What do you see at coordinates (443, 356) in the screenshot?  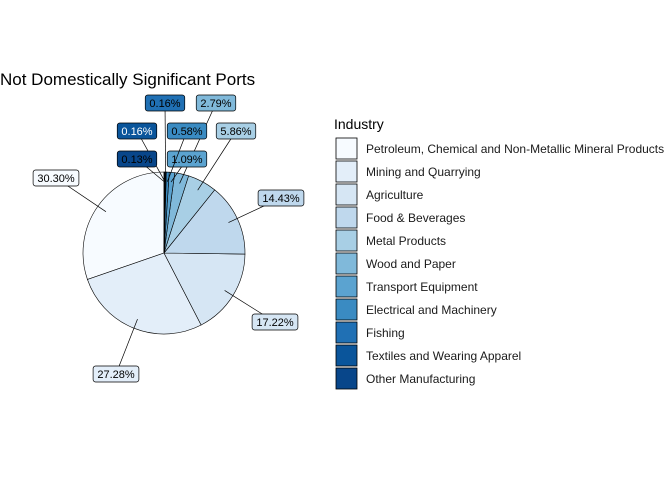 I see `legend-label: Textiles and Wearing Apparel` at bounding box center [443, 356].